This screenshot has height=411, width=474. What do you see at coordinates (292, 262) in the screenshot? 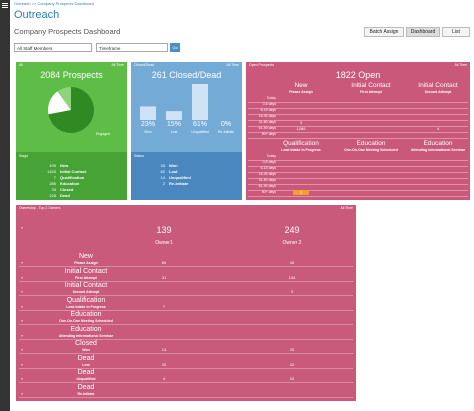
I see `owner-count: 40` at bounding box center [292, 262].